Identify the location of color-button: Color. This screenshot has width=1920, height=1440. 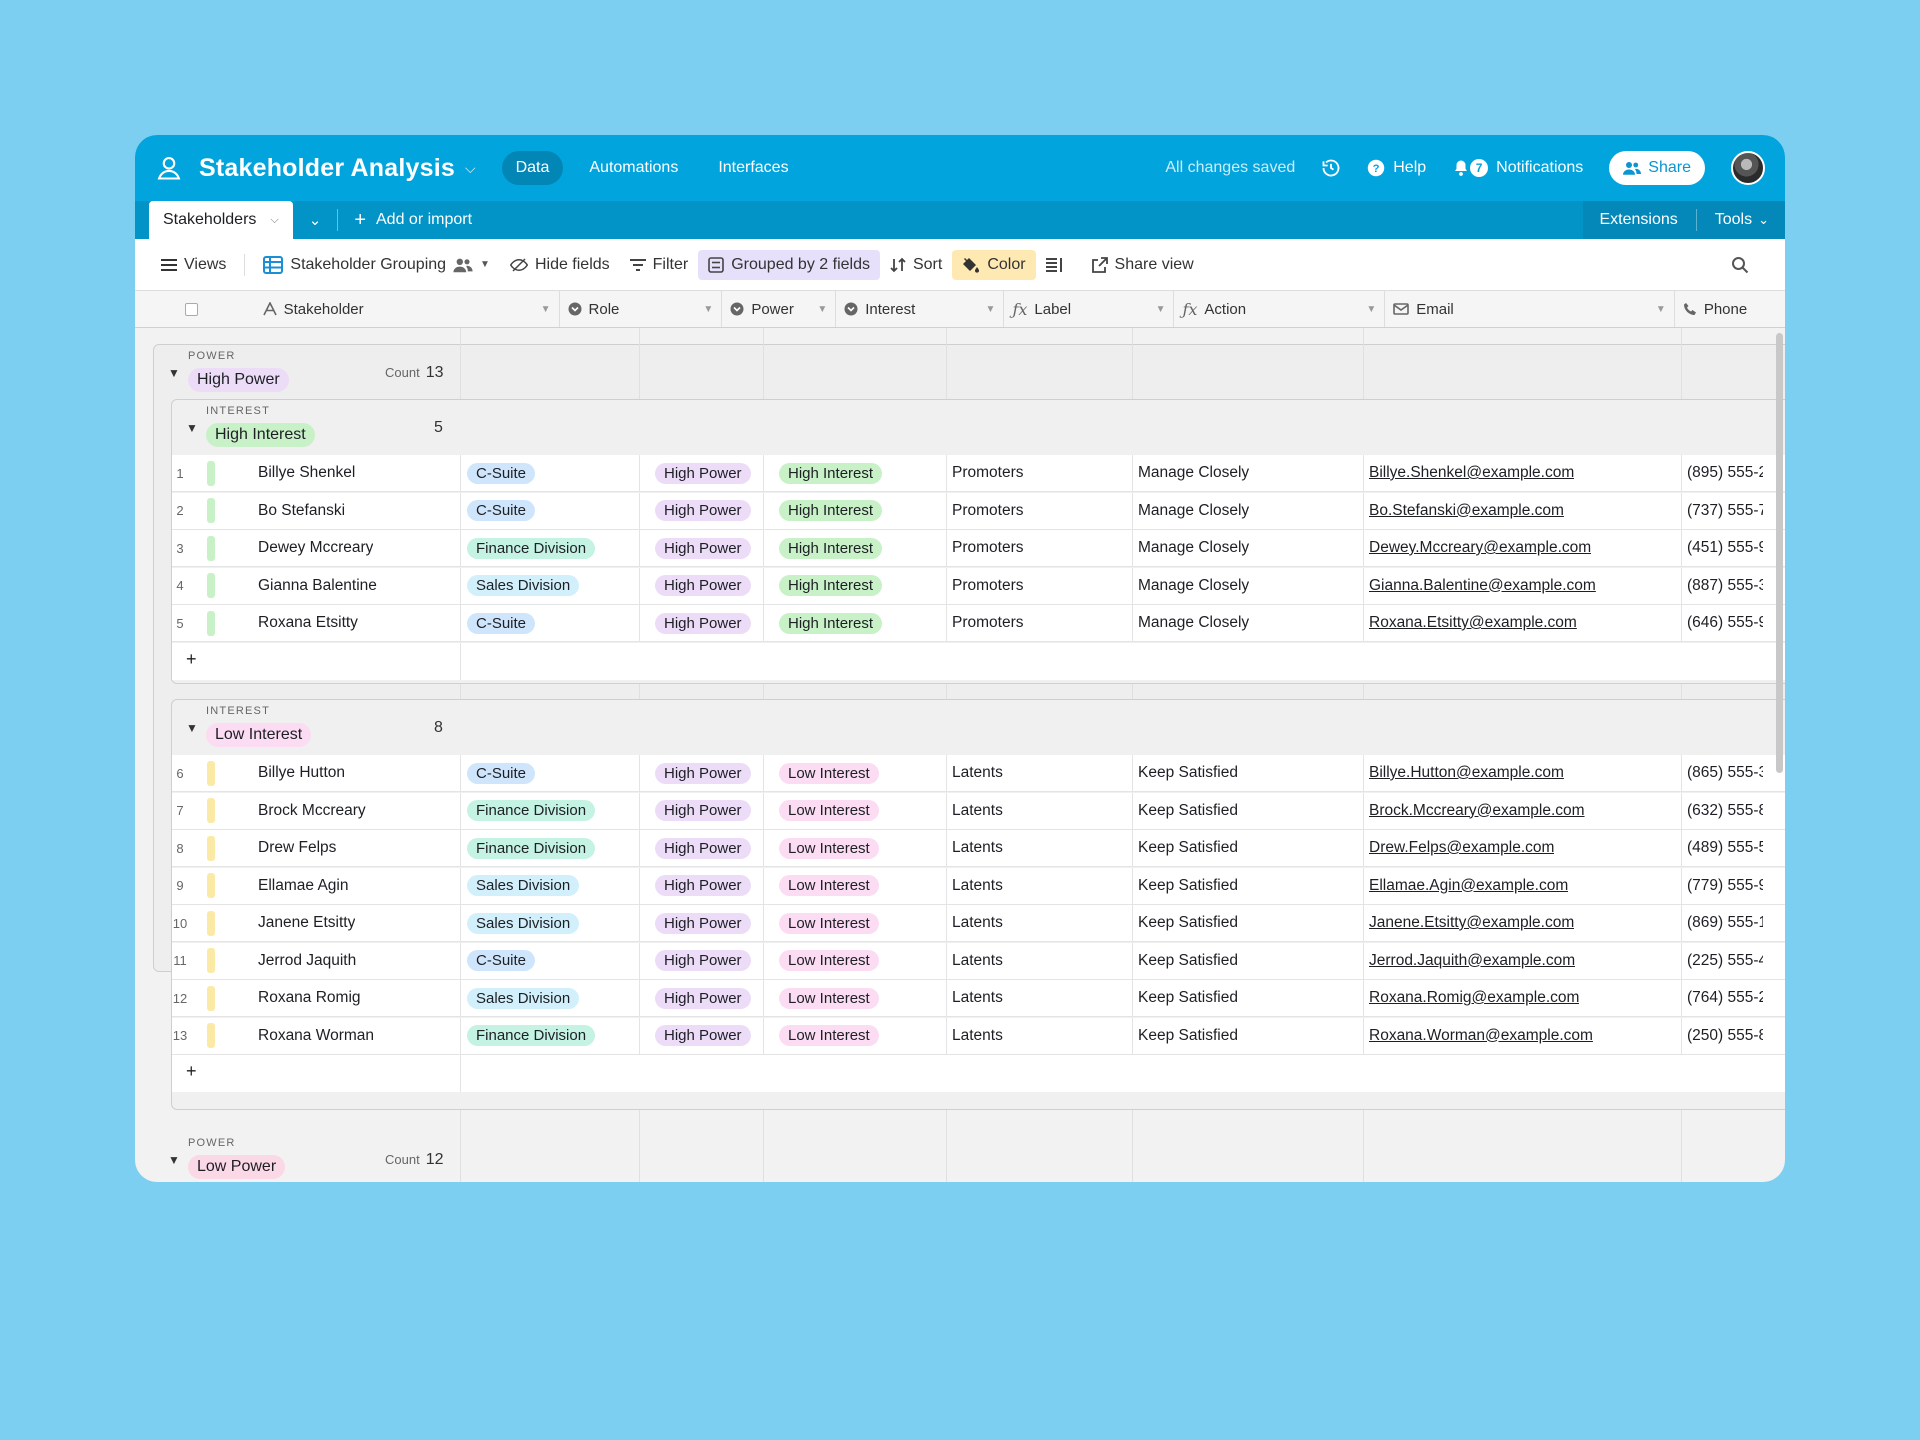
(994, 264).